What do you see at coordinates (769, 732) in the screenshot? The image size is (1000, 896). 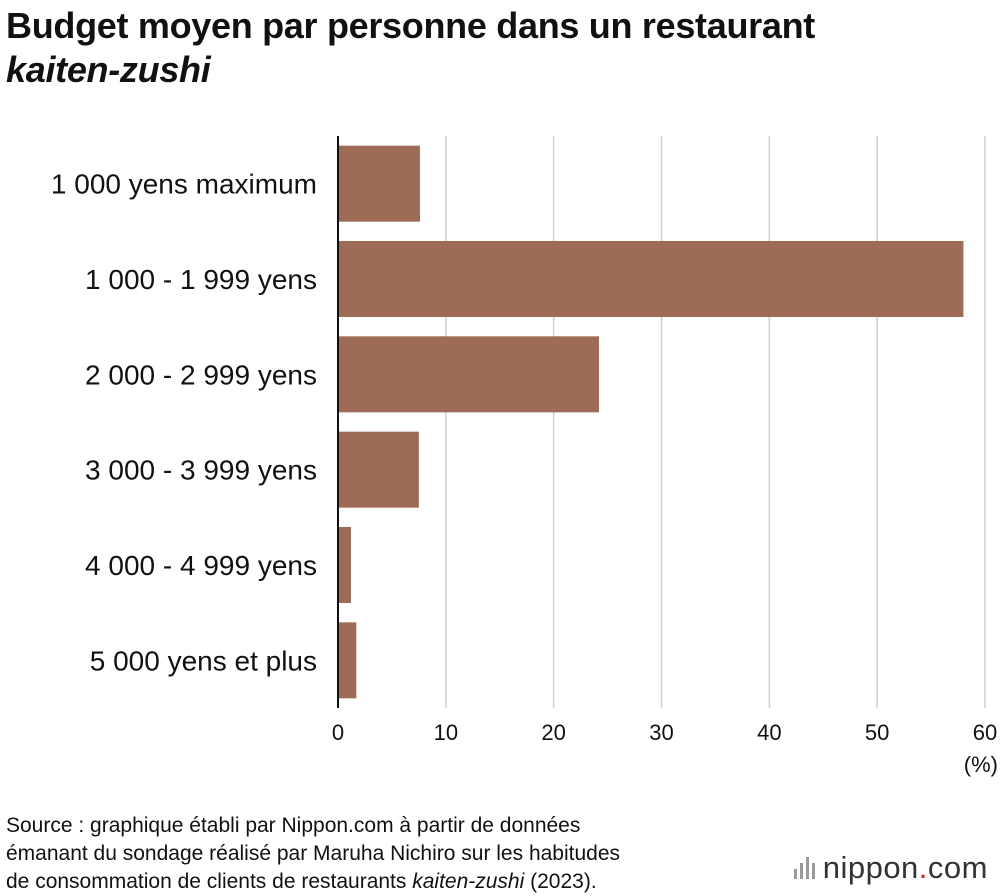 I see `x-tick-label-40: 40` at bounding box center [769, 732].